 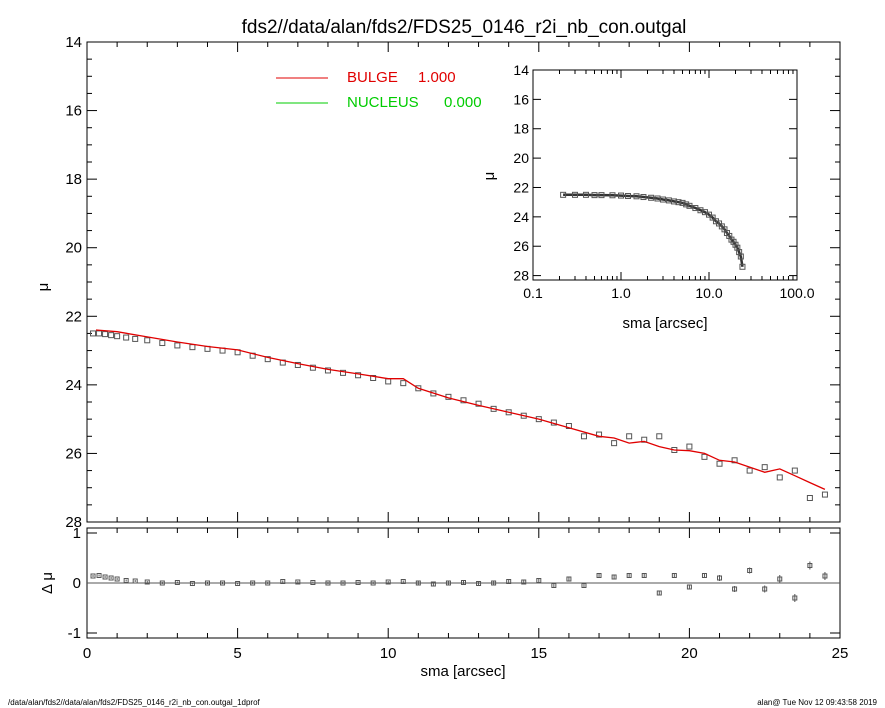 What do you see at coordinates (664, 323) in the screenshot?
I see `inset-x-axis-label: sma [arcsec]` at bounding box center [664, 323].